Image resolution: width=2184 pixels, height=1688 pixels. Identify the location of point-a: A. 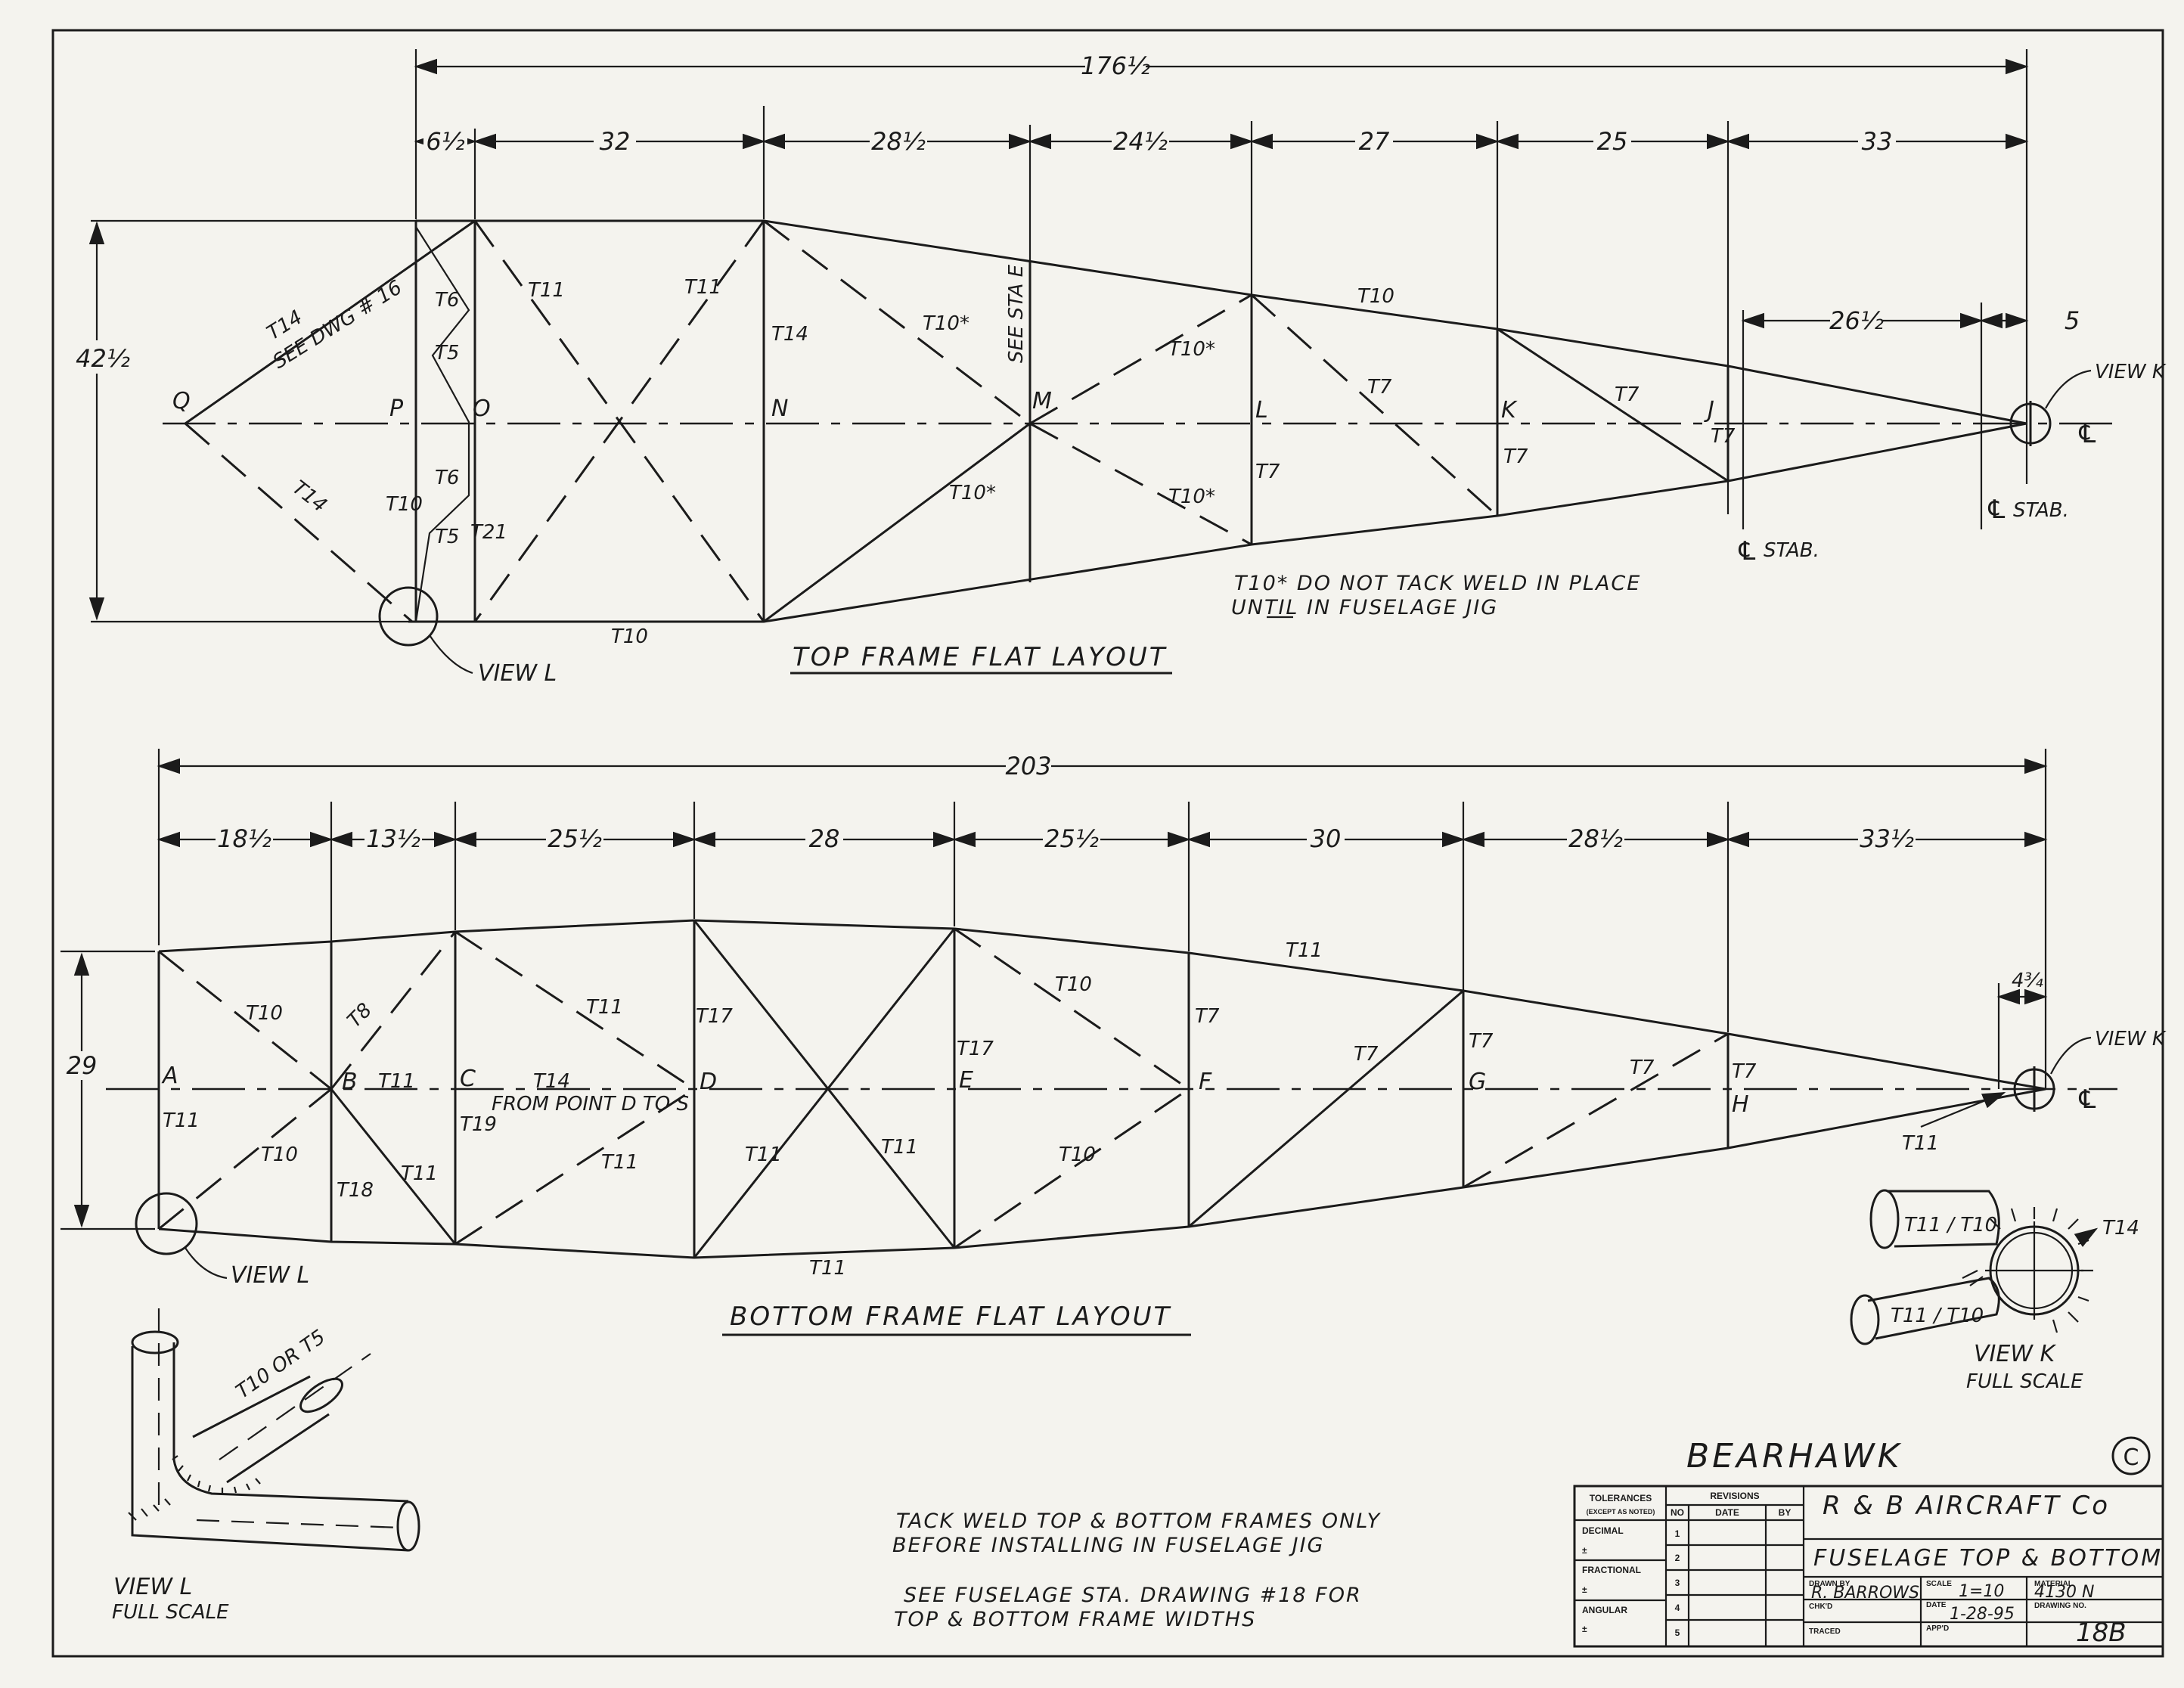
(169, 1076).